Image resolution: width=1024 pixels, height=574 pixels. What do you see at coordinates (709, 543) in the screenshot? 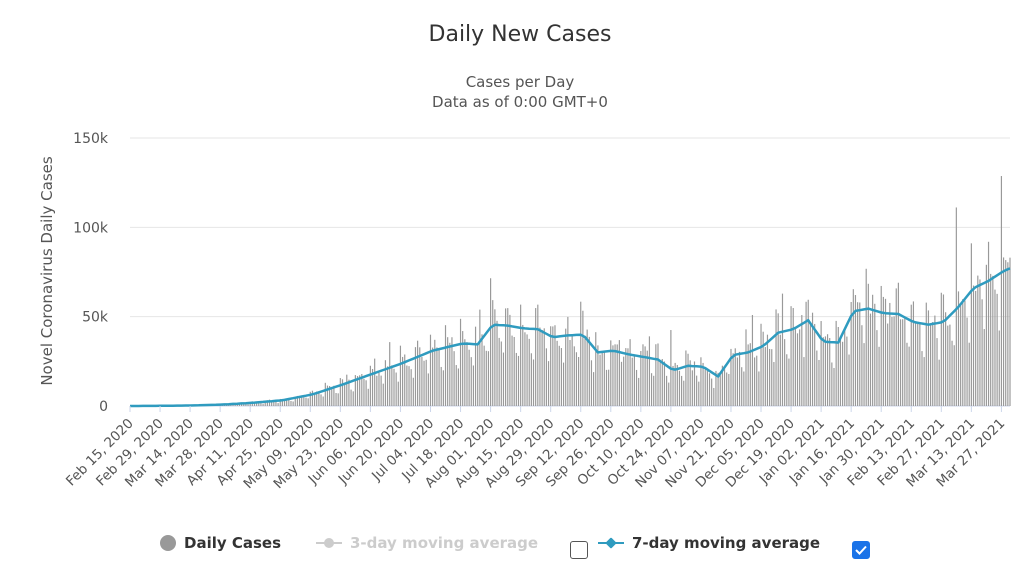
I see `legend-item-7day-average: 7-day moving average` at bounding box center [709, 543].